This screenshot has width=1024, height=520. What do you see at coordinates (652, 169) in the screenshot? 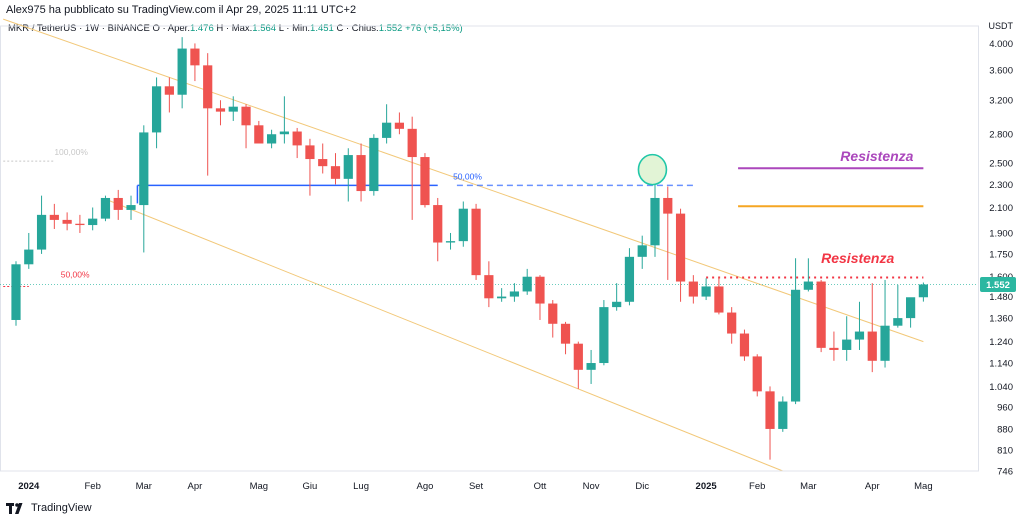
I see `highlight-circle-marker` at bounding box center [652, 169].